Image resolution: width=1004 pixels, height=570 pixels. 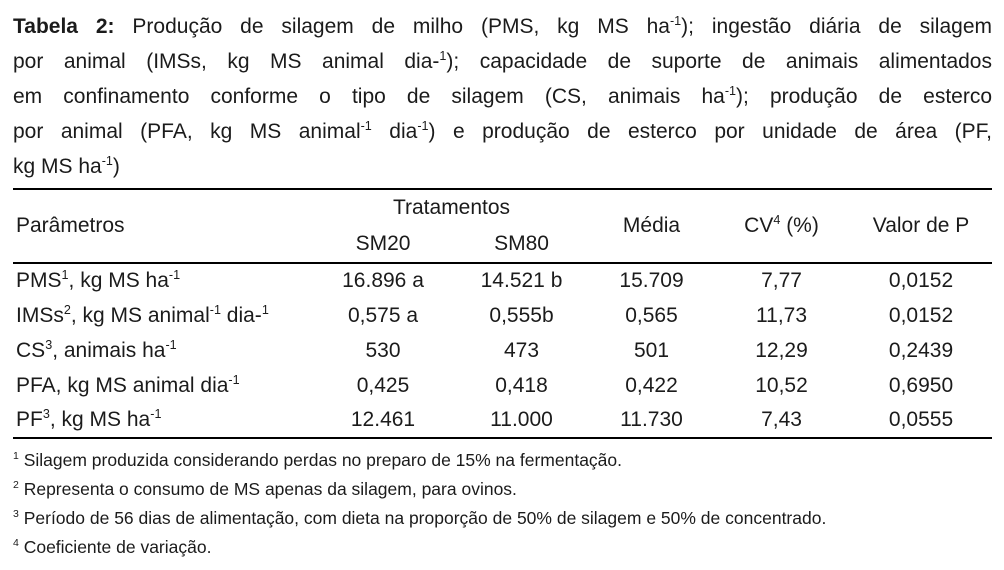 I want to click on value-cell: 12,29, so click(x=781, y=350).